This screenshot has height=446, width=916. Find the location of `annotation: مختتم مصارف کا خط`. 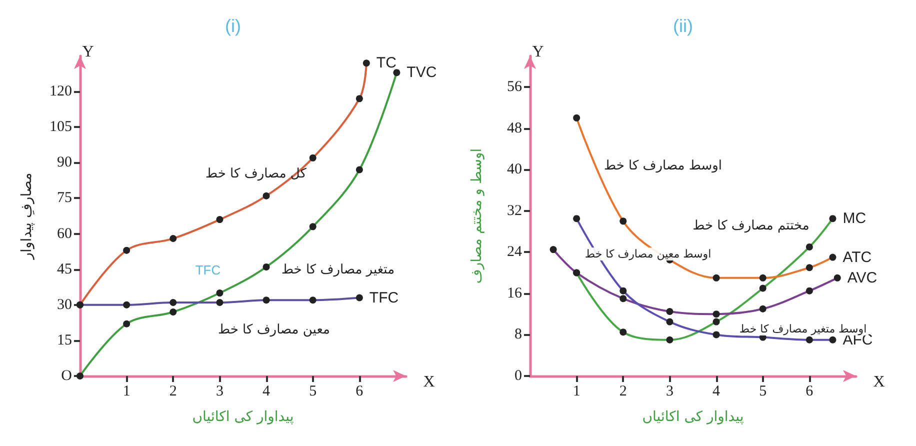

annotation: مختتم مصارف کا خط is located at coordinates (751, 226).